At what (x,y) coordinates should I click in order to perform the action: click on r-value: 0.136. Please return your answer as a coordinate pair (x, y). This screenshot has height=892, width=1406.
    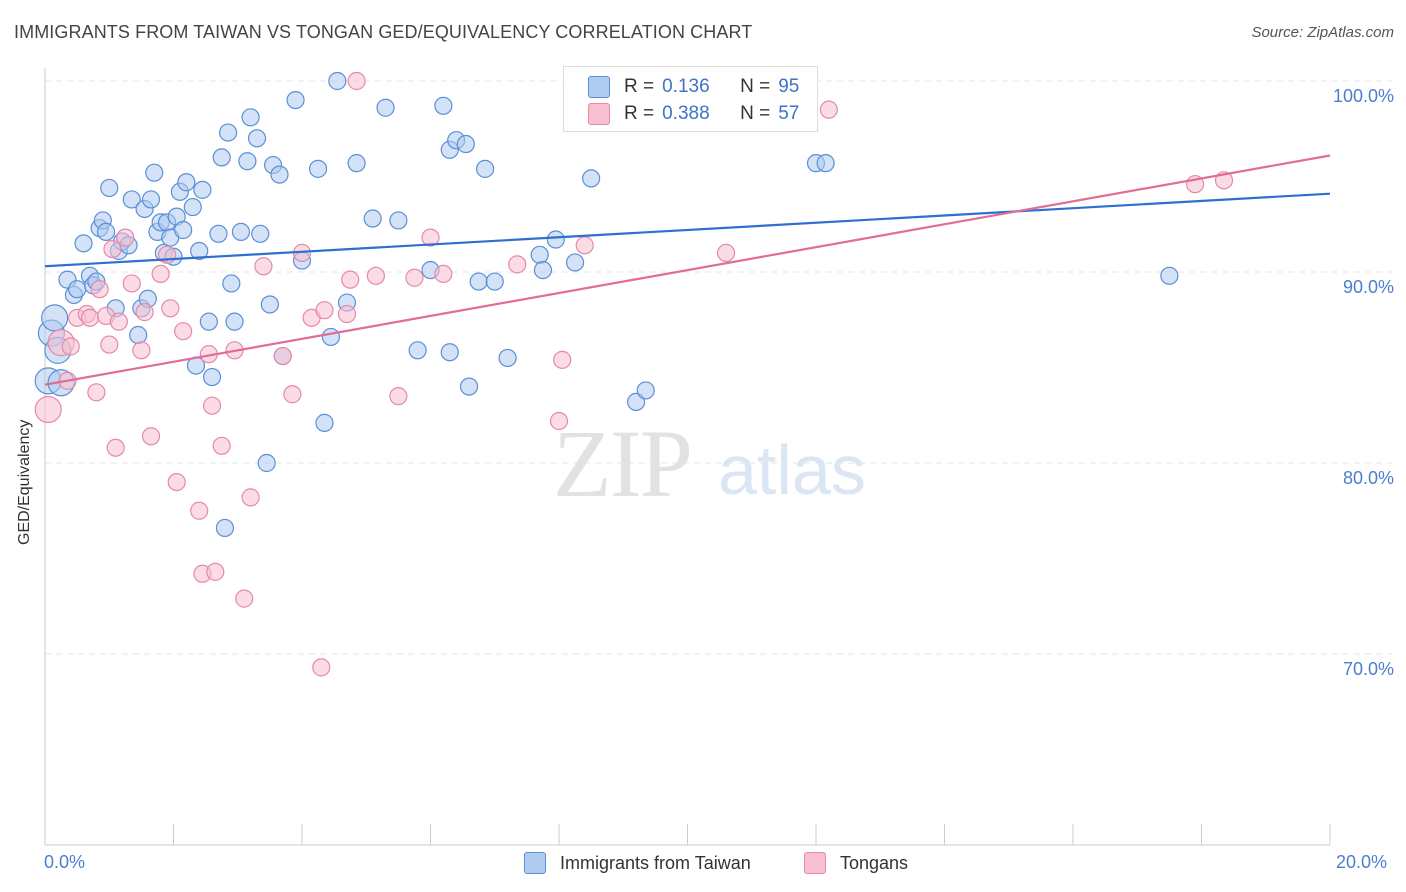
    Looking at the image, I should click on (686, 86).